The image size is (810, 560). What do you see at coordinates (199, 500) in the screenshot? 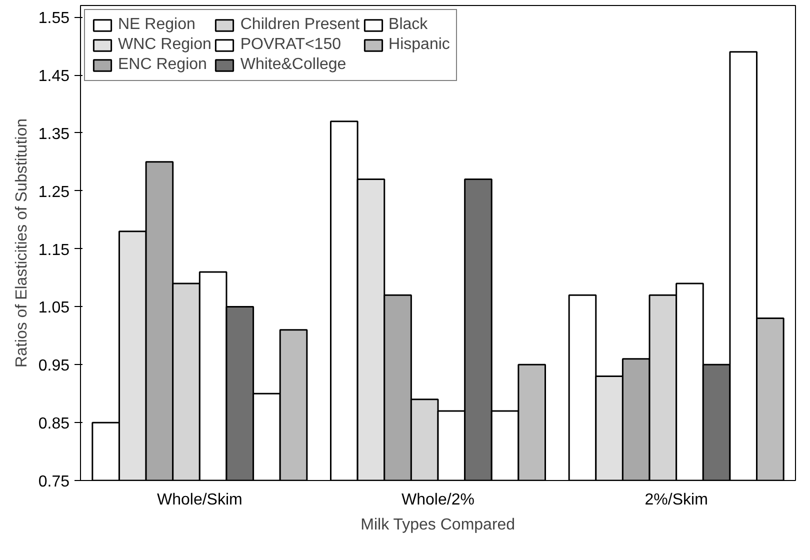
I see `x-tick-label: Whole/Skim` at bounding box center [199, 500].